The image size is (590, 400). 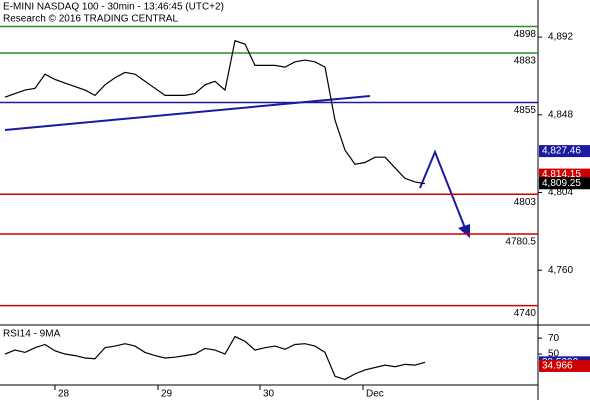 What do you see at coordinates (554, 354) in the screenshot?
I see `y-tick-label: 50` at bounding box center [554, 354].